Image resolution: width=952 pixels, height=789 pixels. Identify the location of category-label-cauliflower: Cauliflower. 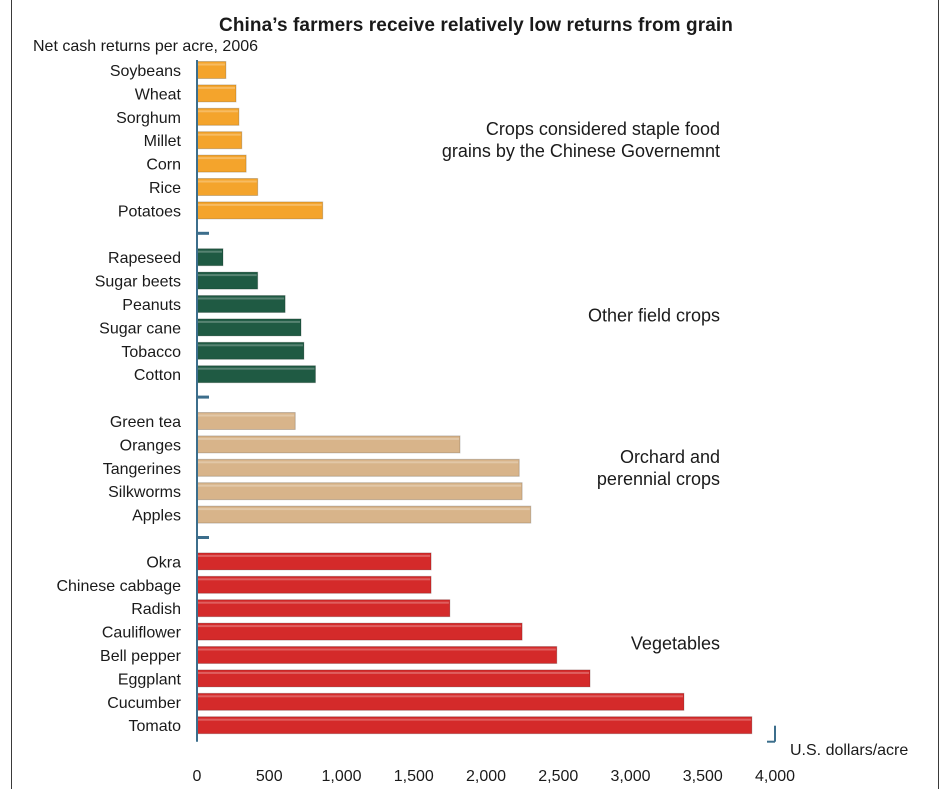
(142, 633).